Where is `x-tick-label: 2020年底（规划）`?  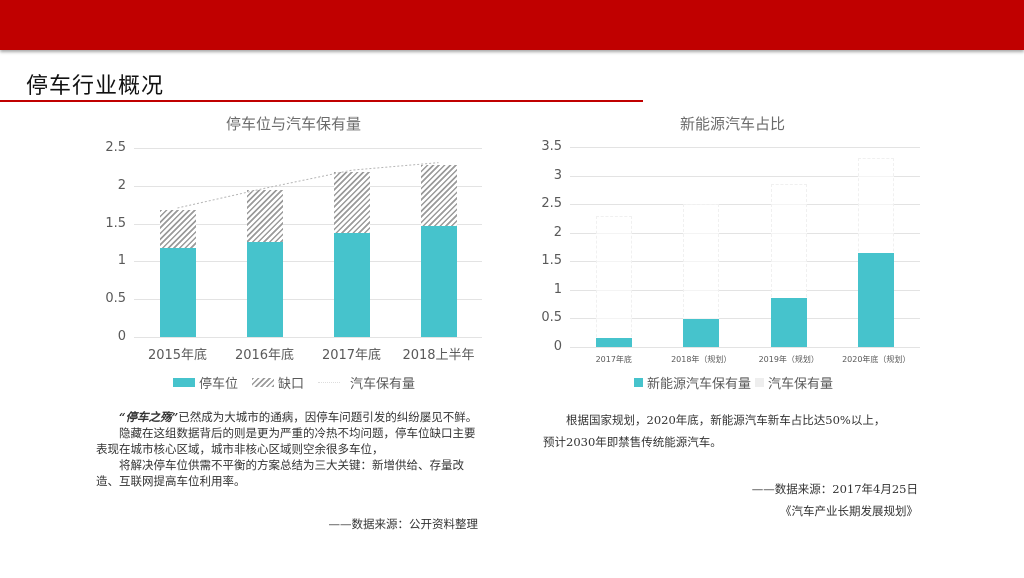 x-tick-label: 2020年底（规划） is located at coordinates (876, 359).